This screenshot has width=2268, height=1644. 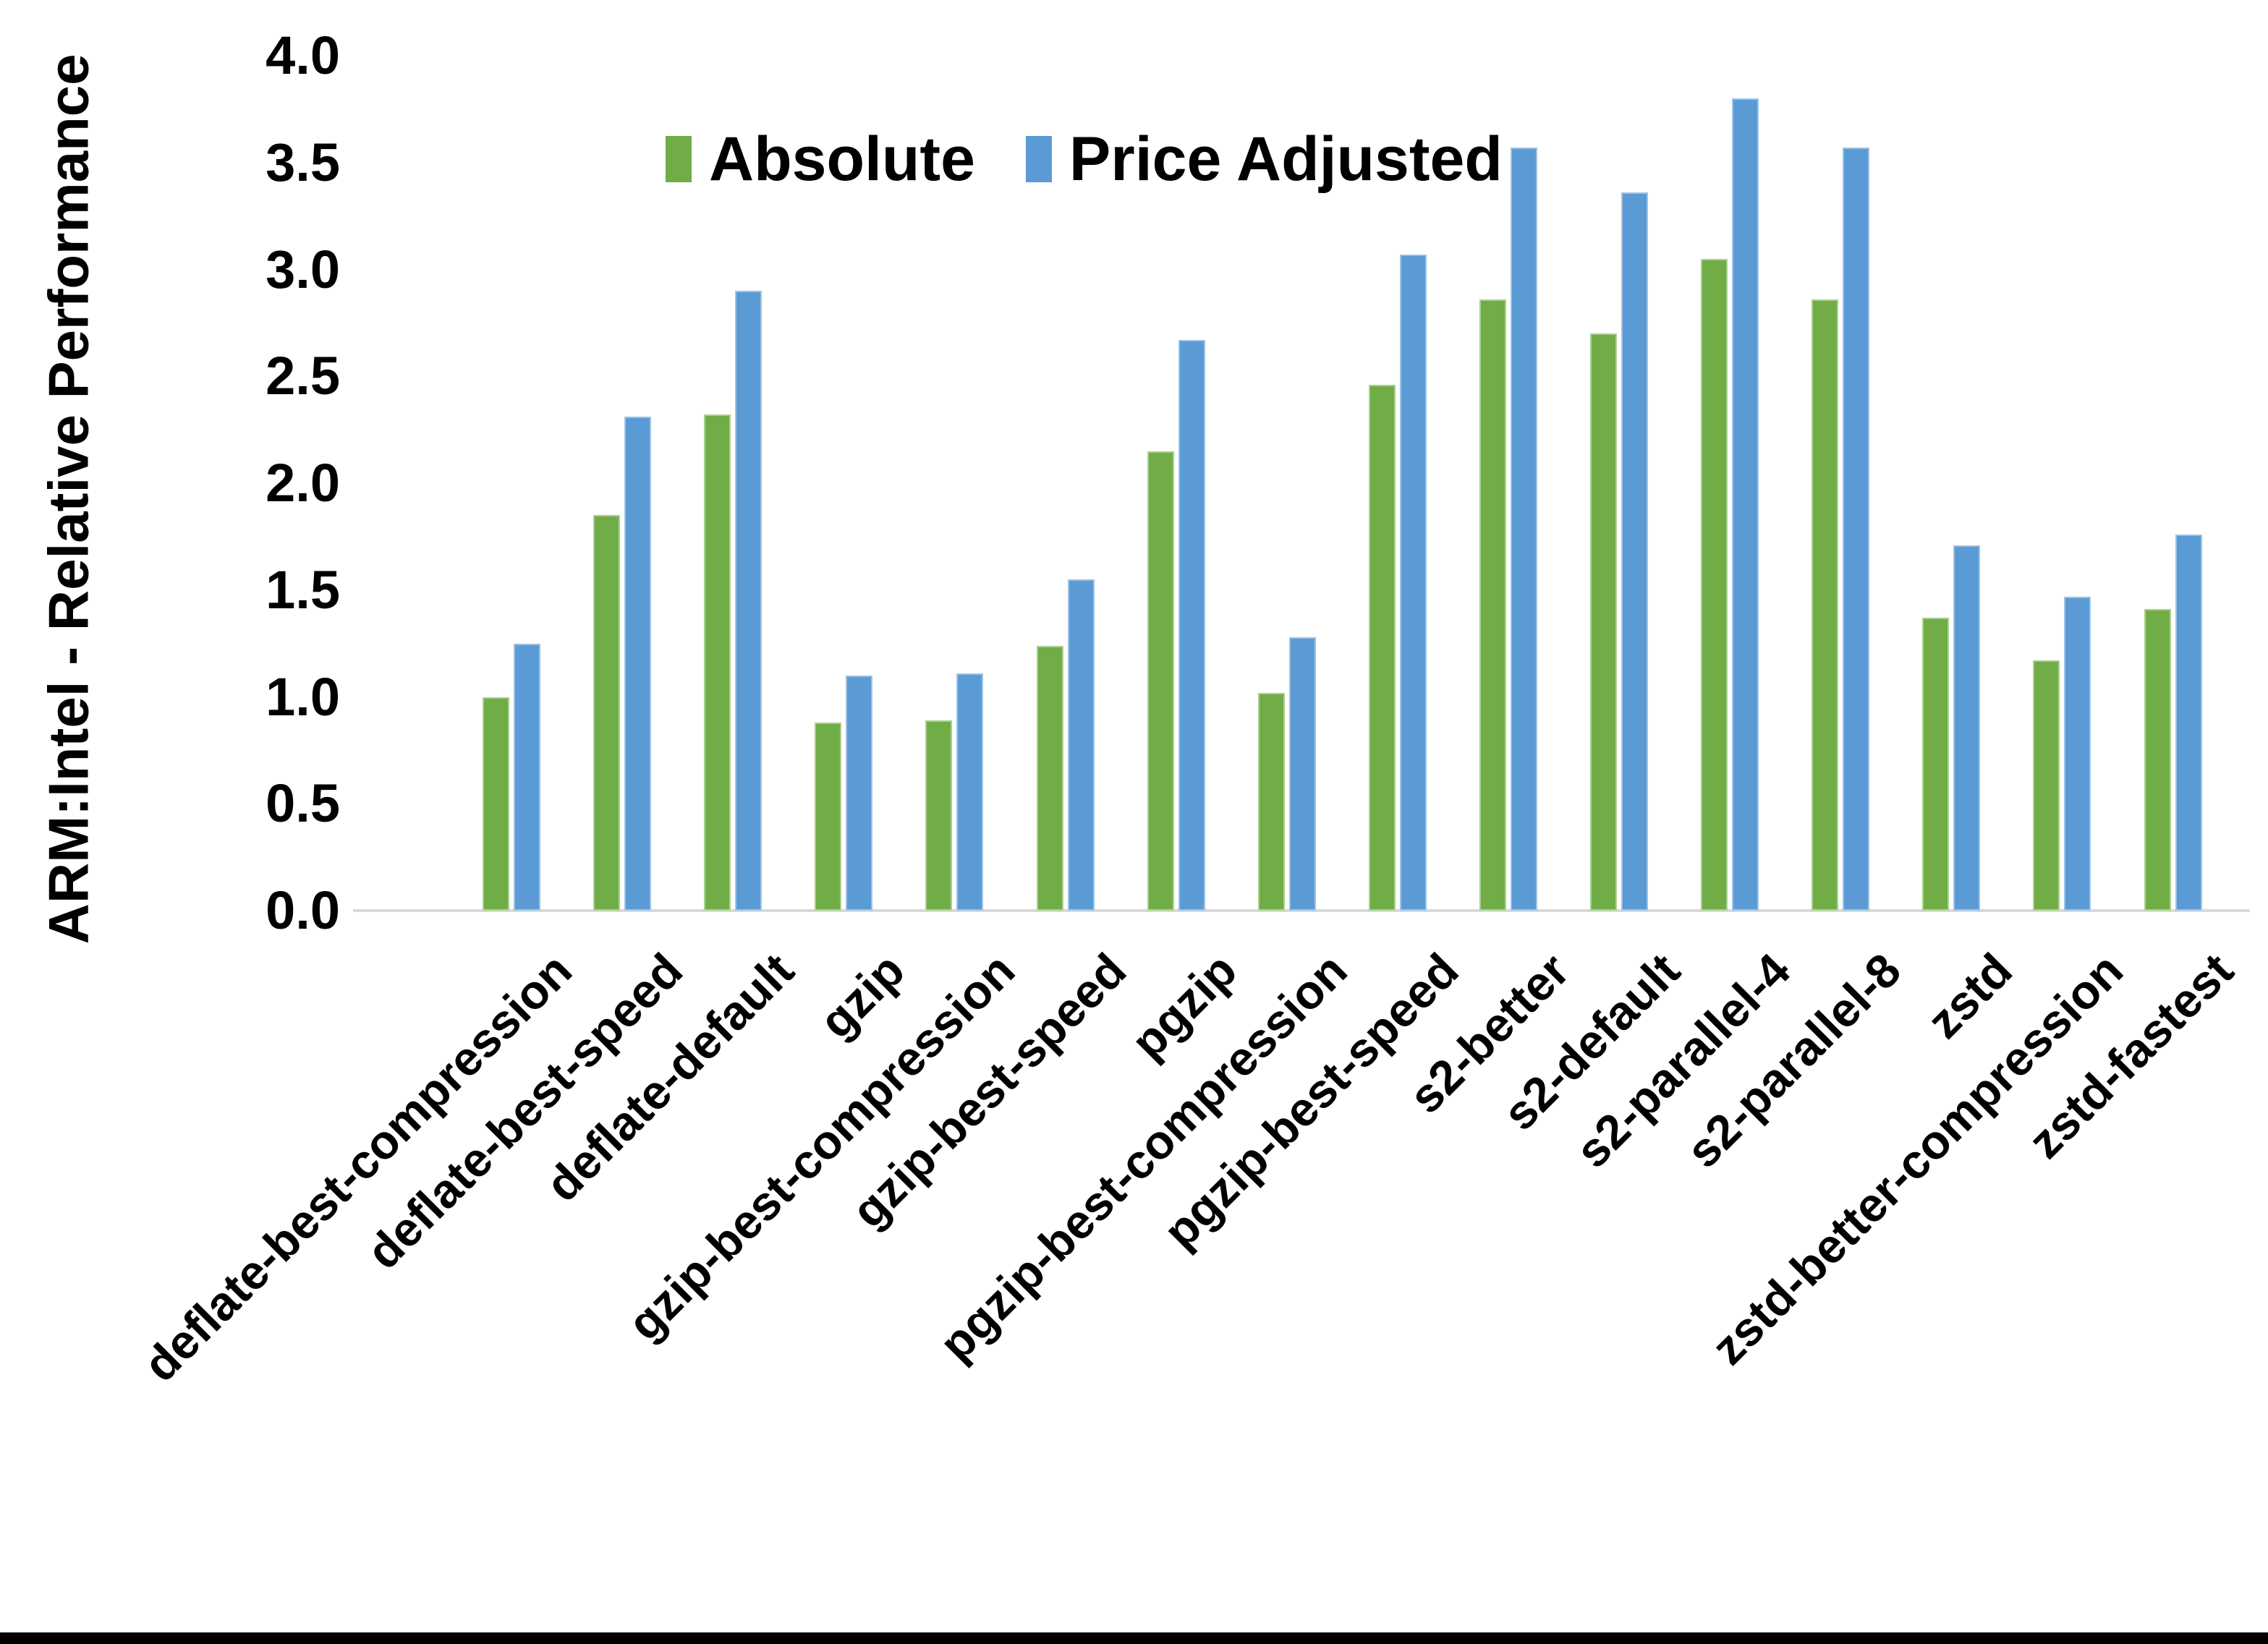 What do you see at coordinates (303, 55) in the screenshot?
I see `y-axis-tick-label: 4.0` at bounding box center [303, 55].